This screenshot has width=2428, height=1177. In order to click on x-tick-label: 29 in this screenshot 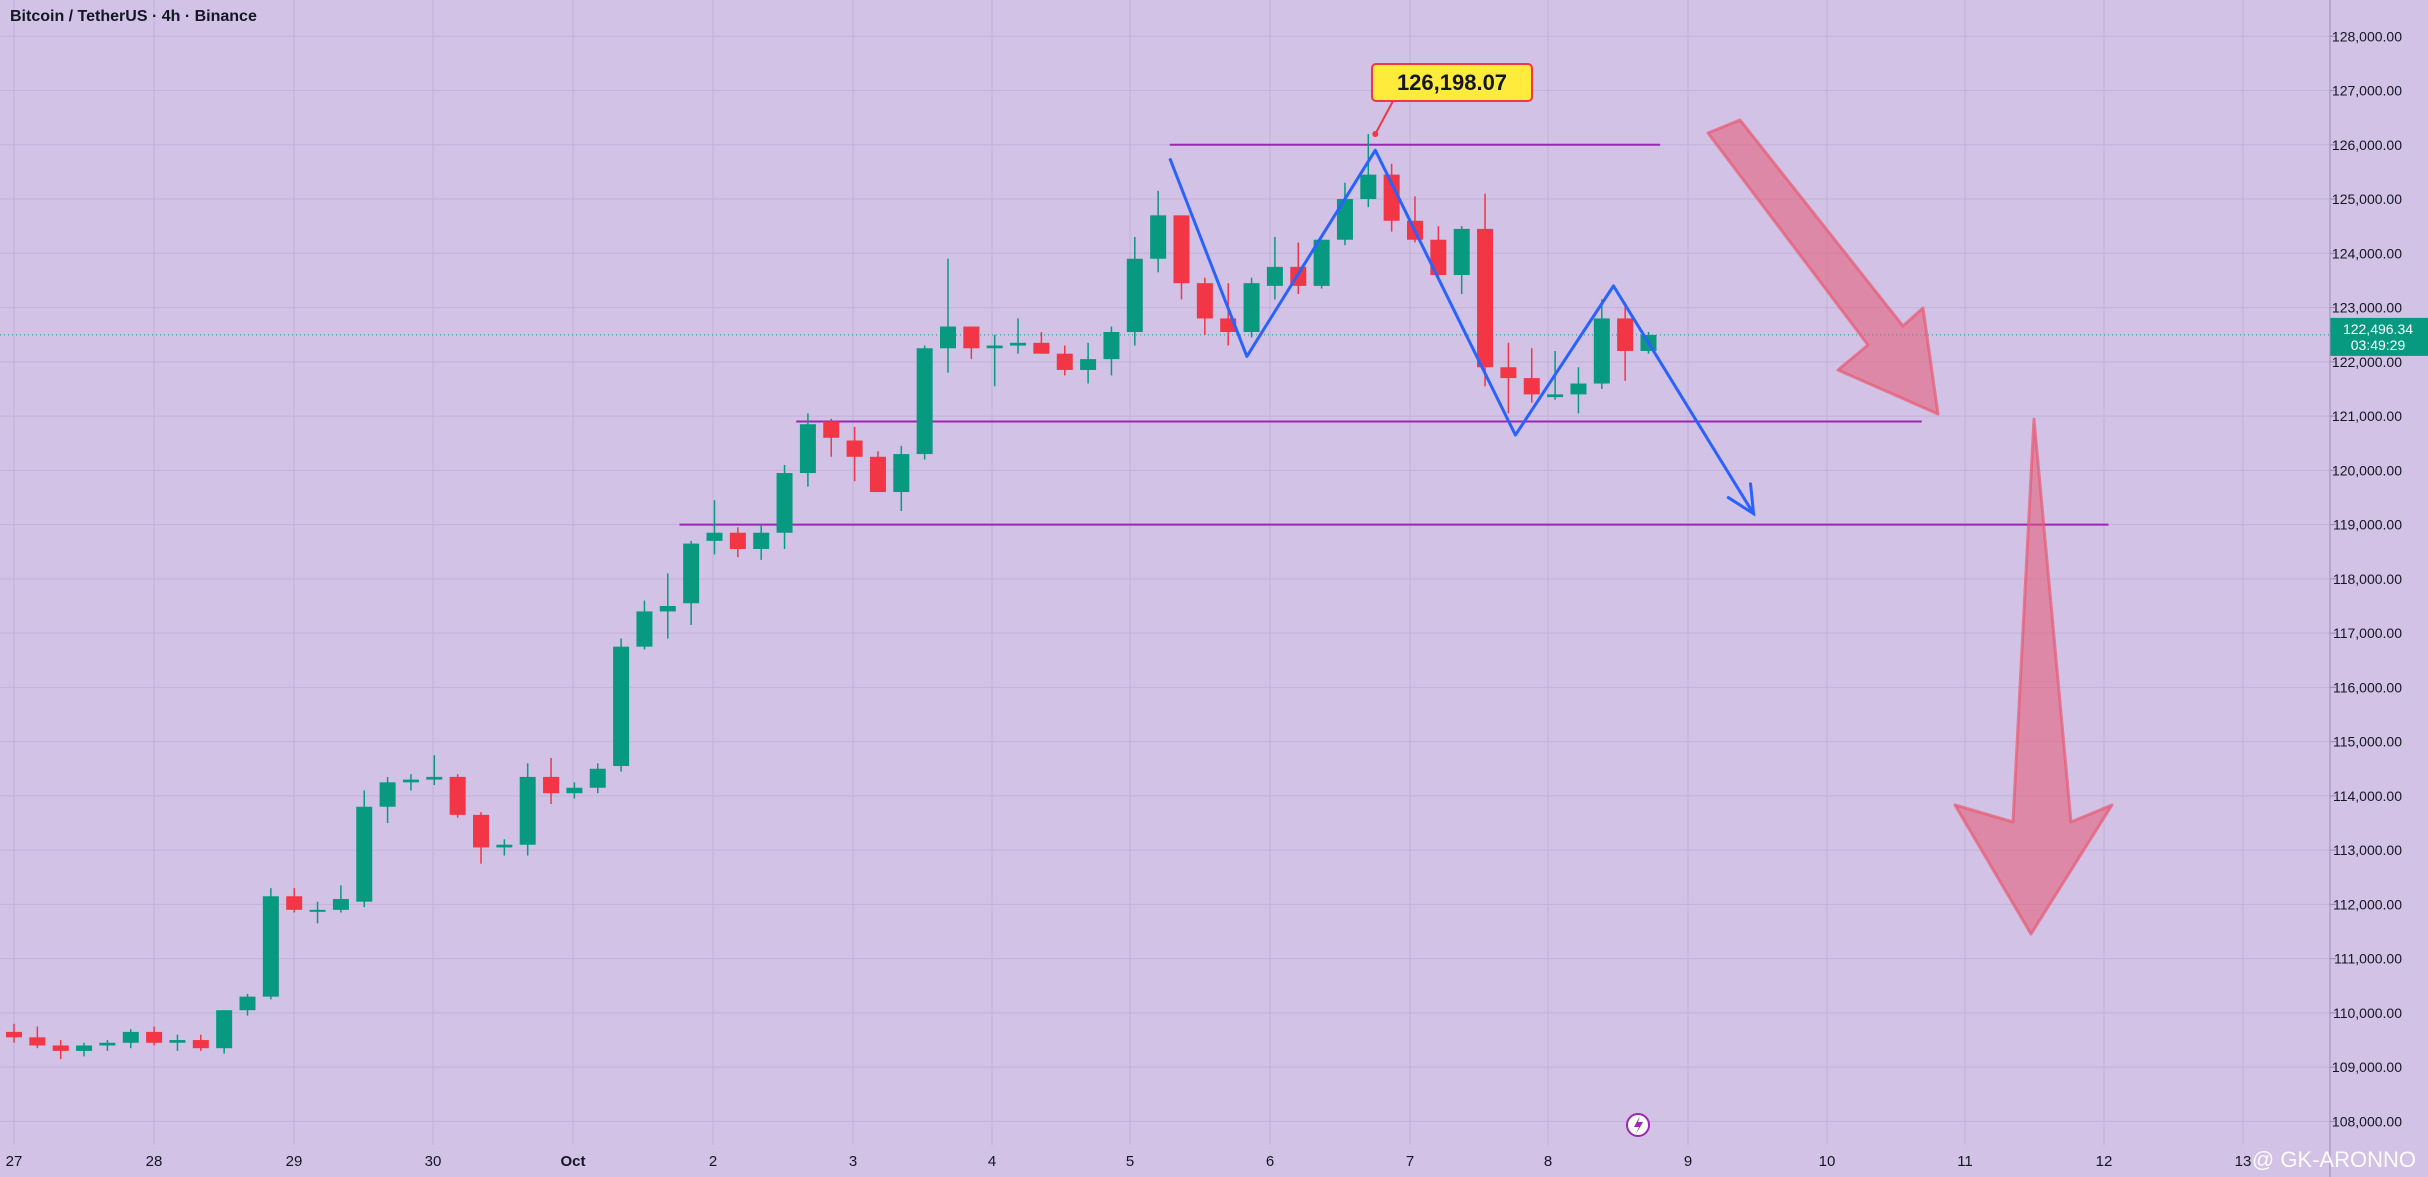, I will do `click(294, 1161)`.